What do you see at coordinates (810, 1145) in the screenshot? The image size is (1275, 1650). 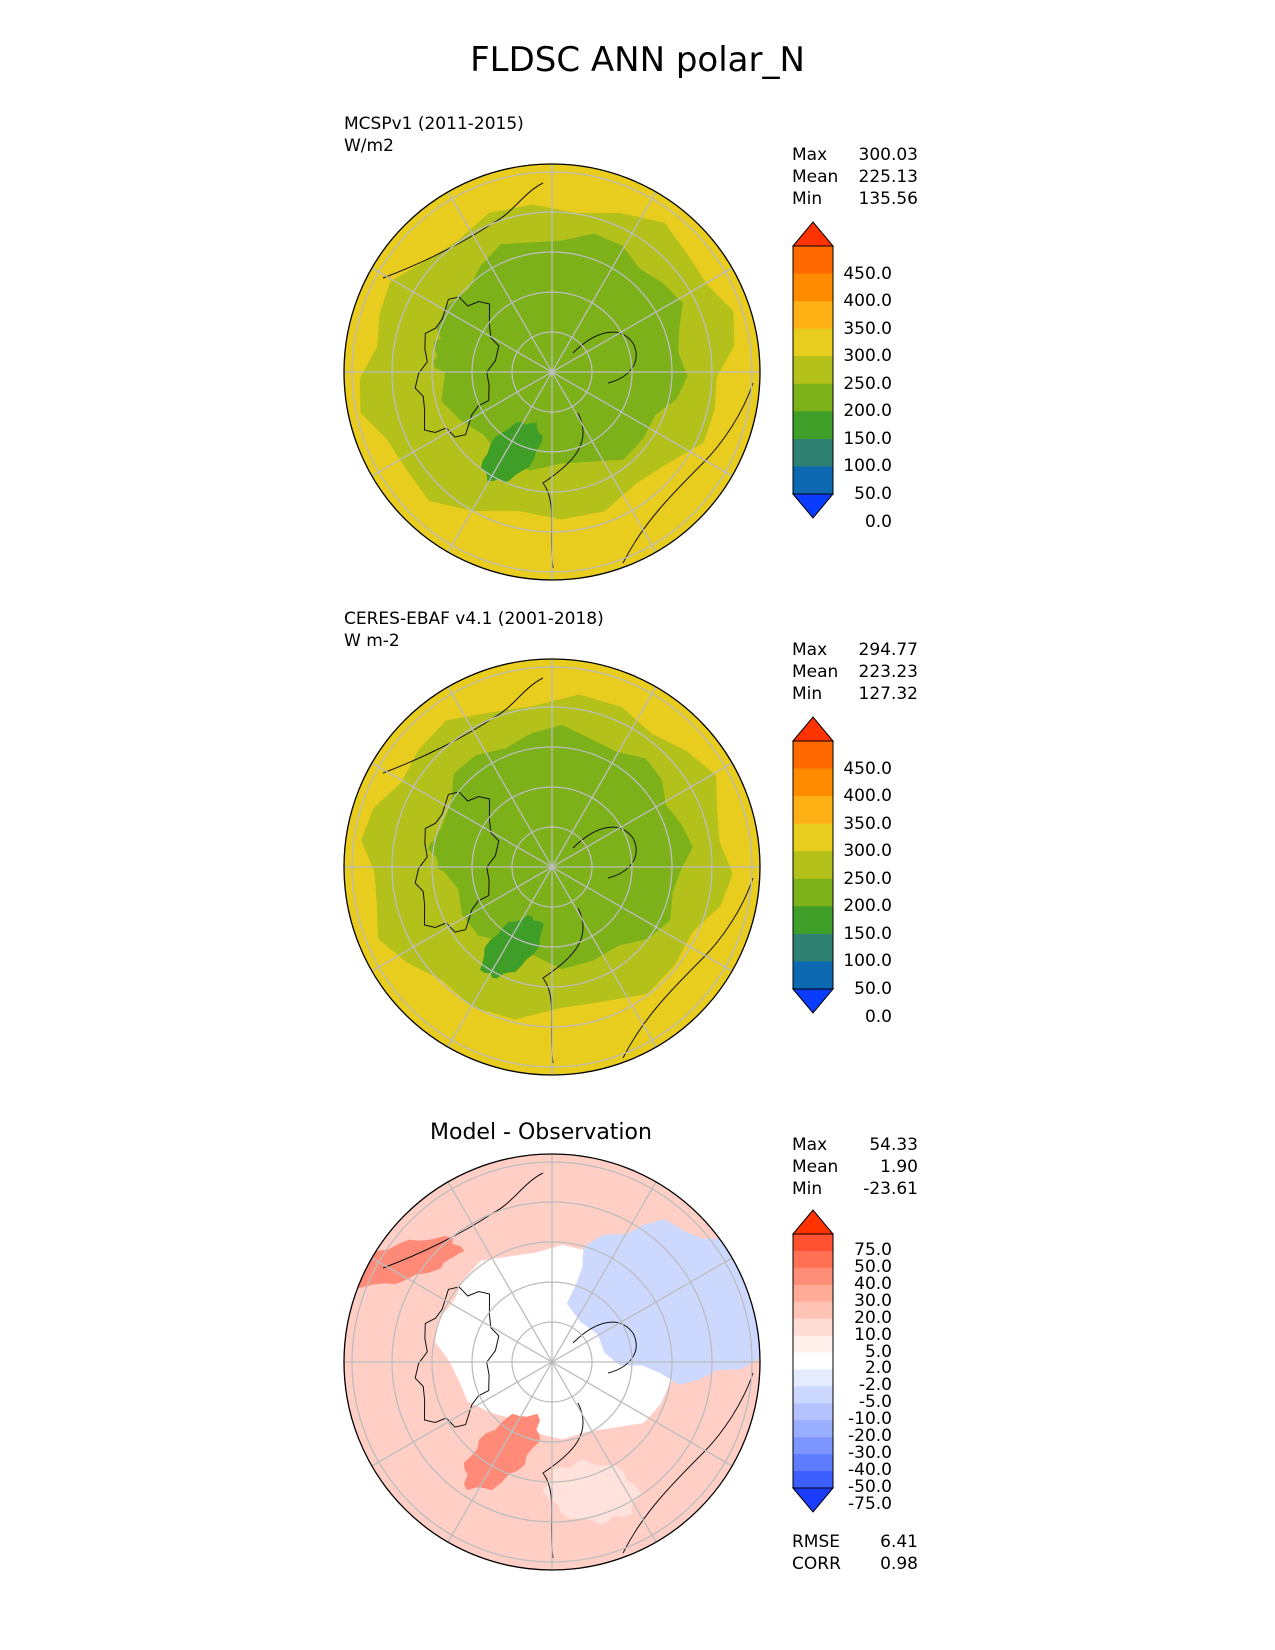 I see `diff-max-label: Max` at bounding box center [810, 1145].